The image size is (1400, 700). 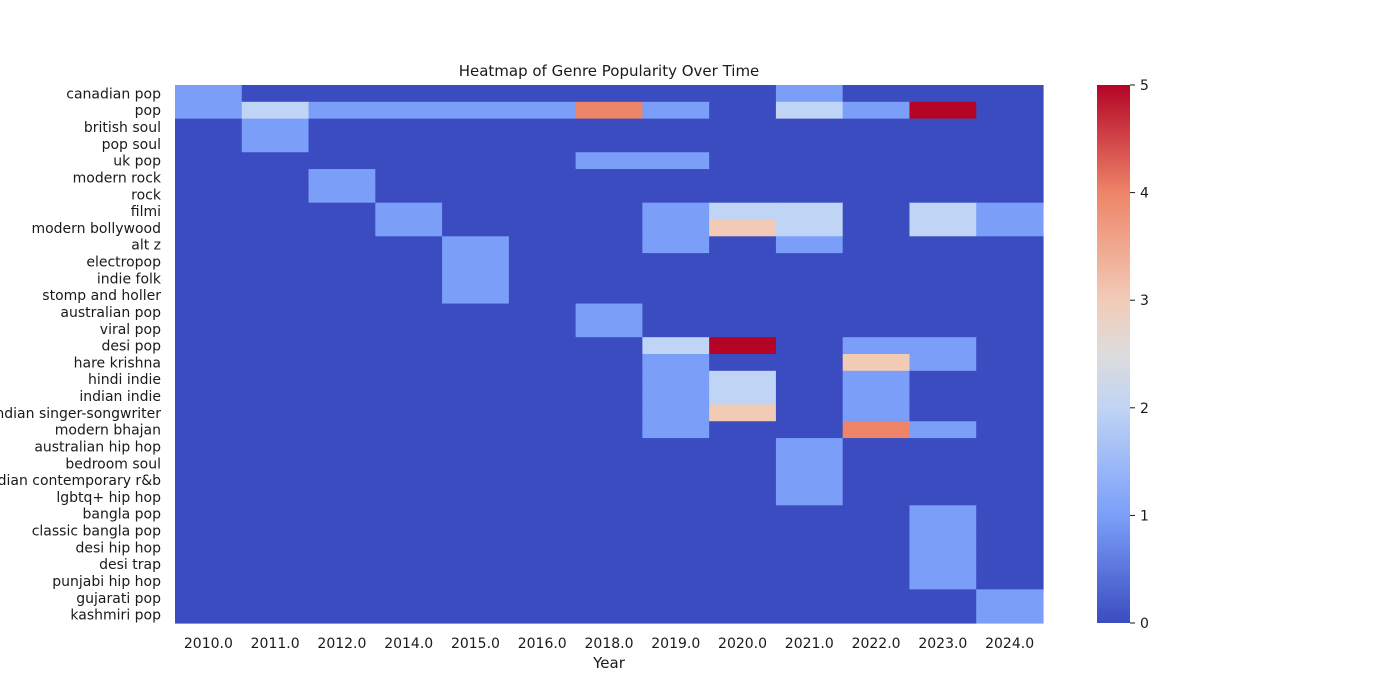 What do you see at coordinates (124, 380) in the screenshot?
I see `y-tick-label: hindi indie` at bounding box center [124, 380].